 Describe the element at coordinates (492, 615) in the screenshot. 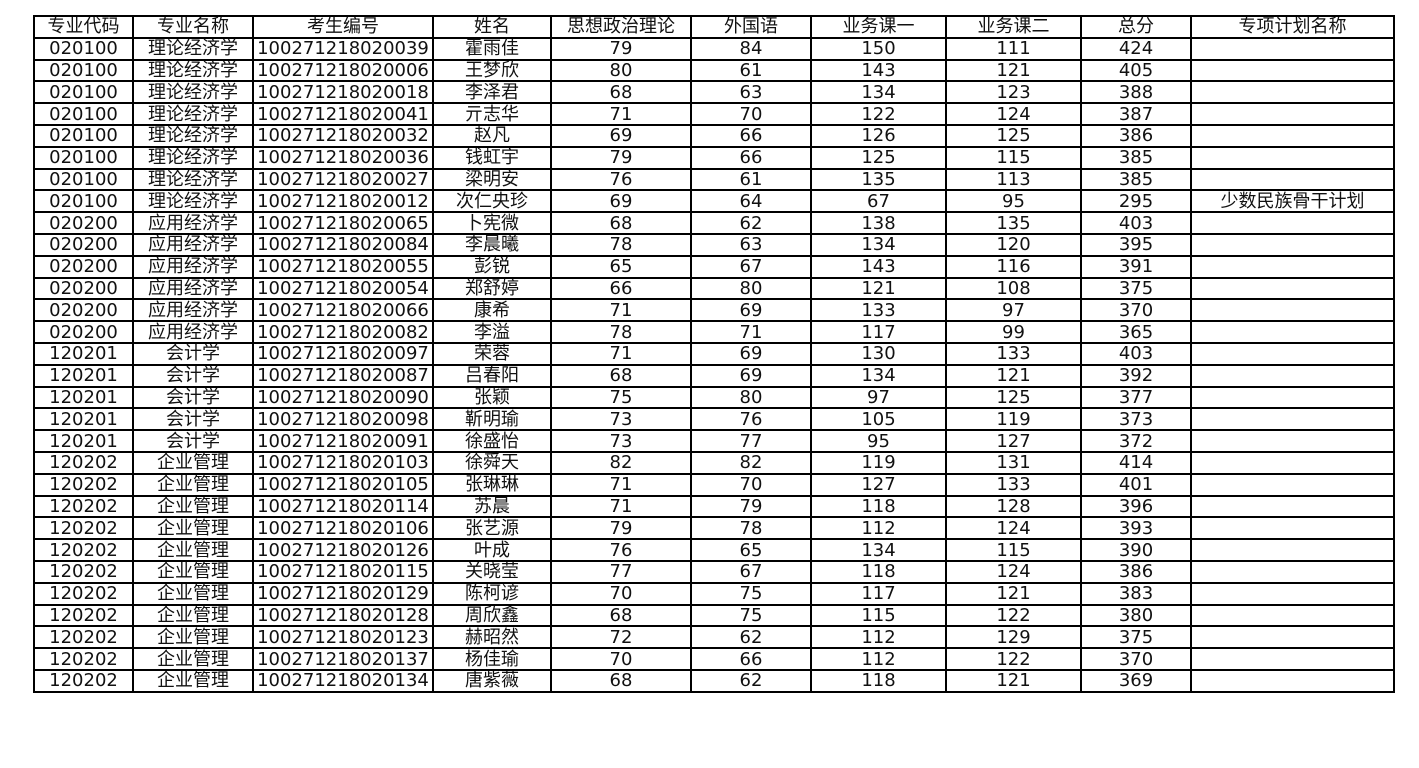

I see `cell-name: 周欣鑫` at that location.